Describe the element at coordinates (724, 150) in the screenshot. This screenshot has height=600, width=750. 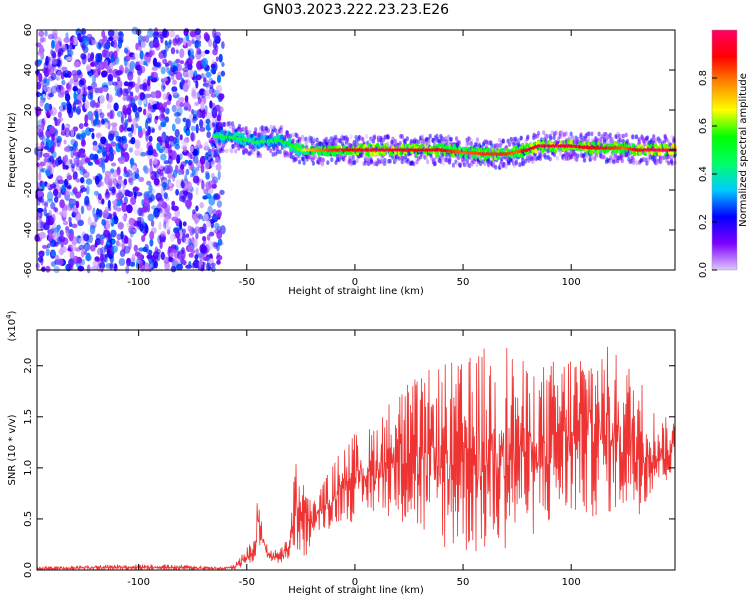
I see `colorbar-gradient` at that location.